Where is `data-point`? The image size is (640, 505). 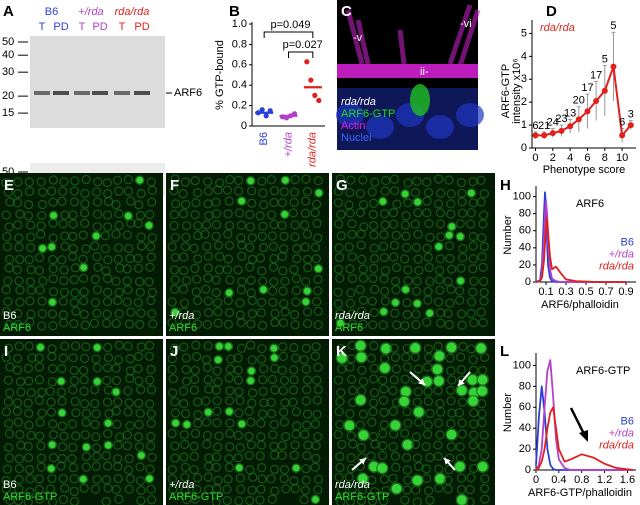
data-point is located at coordinates (570, 126).